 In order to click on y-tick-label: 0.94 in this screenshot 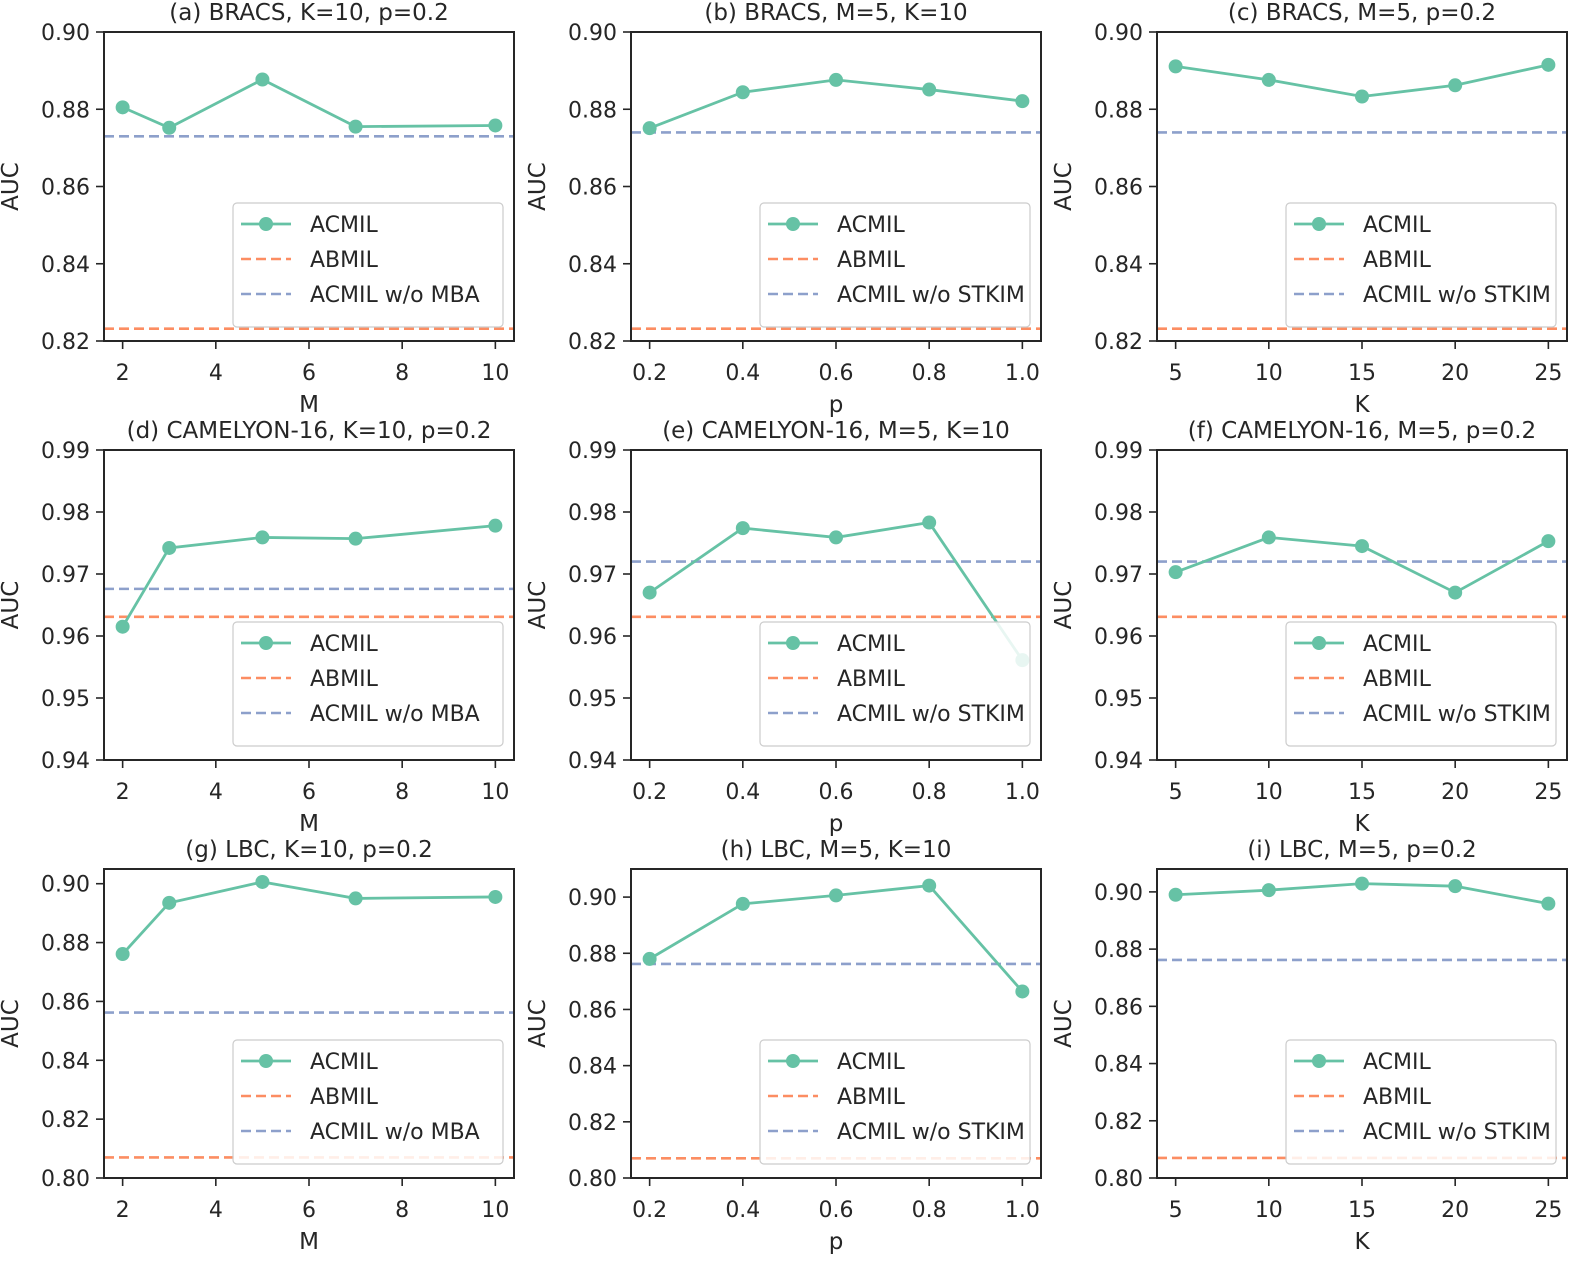, I will do `click(592, 761)`.